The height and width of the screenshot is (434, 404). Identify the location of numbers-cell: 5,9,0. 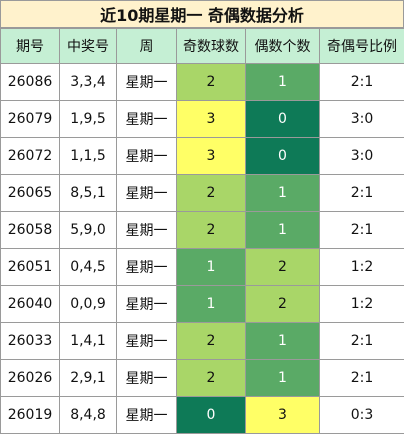
(88, 230).